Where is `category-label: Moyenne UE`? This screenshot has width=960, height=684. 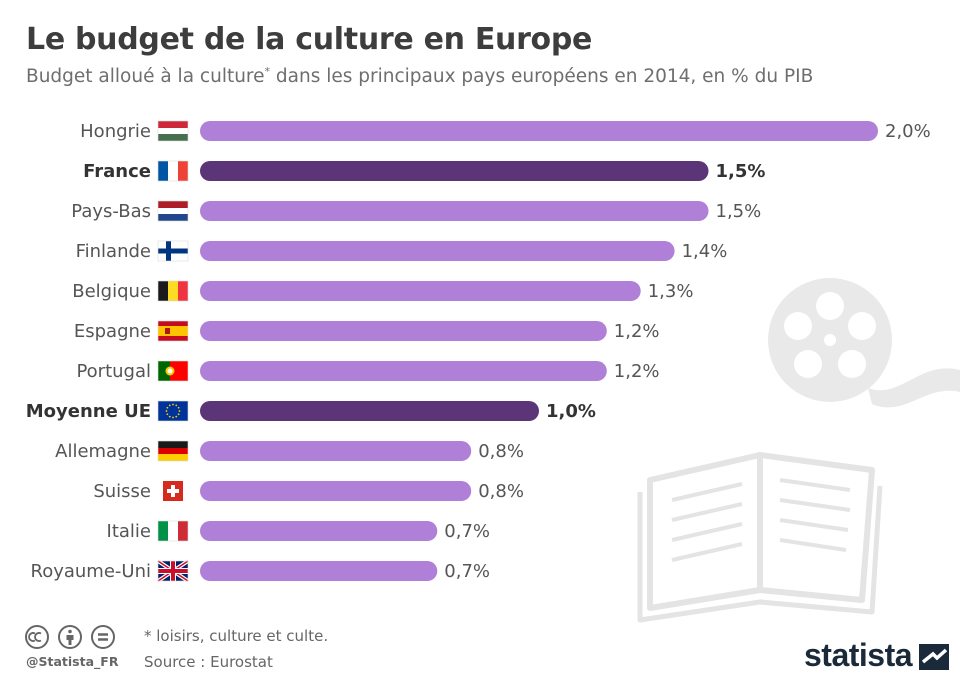 category-label: Moyenne UE is located at coordinates (88, 411).